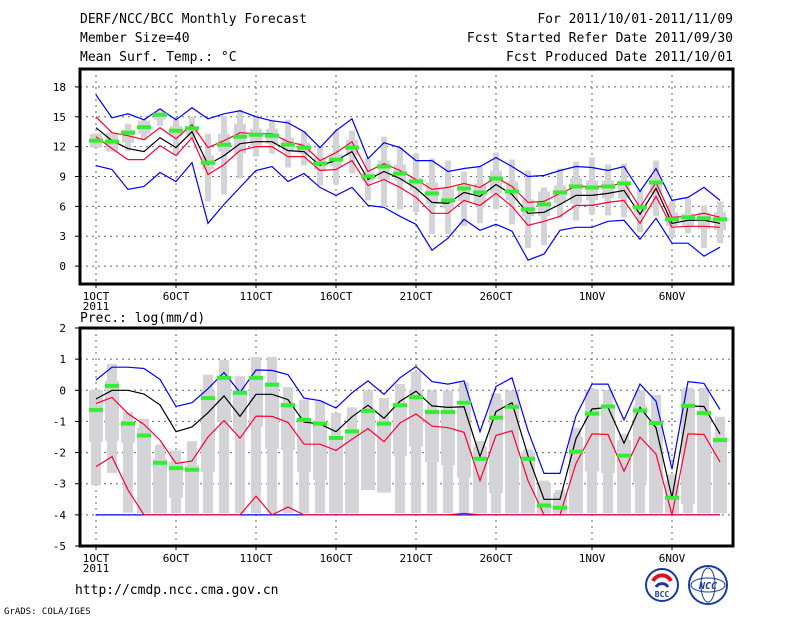 The image size is (800, 618). I want to click on forecast-period: For 2011/10/01-2011/11/09, so click(635, 19).